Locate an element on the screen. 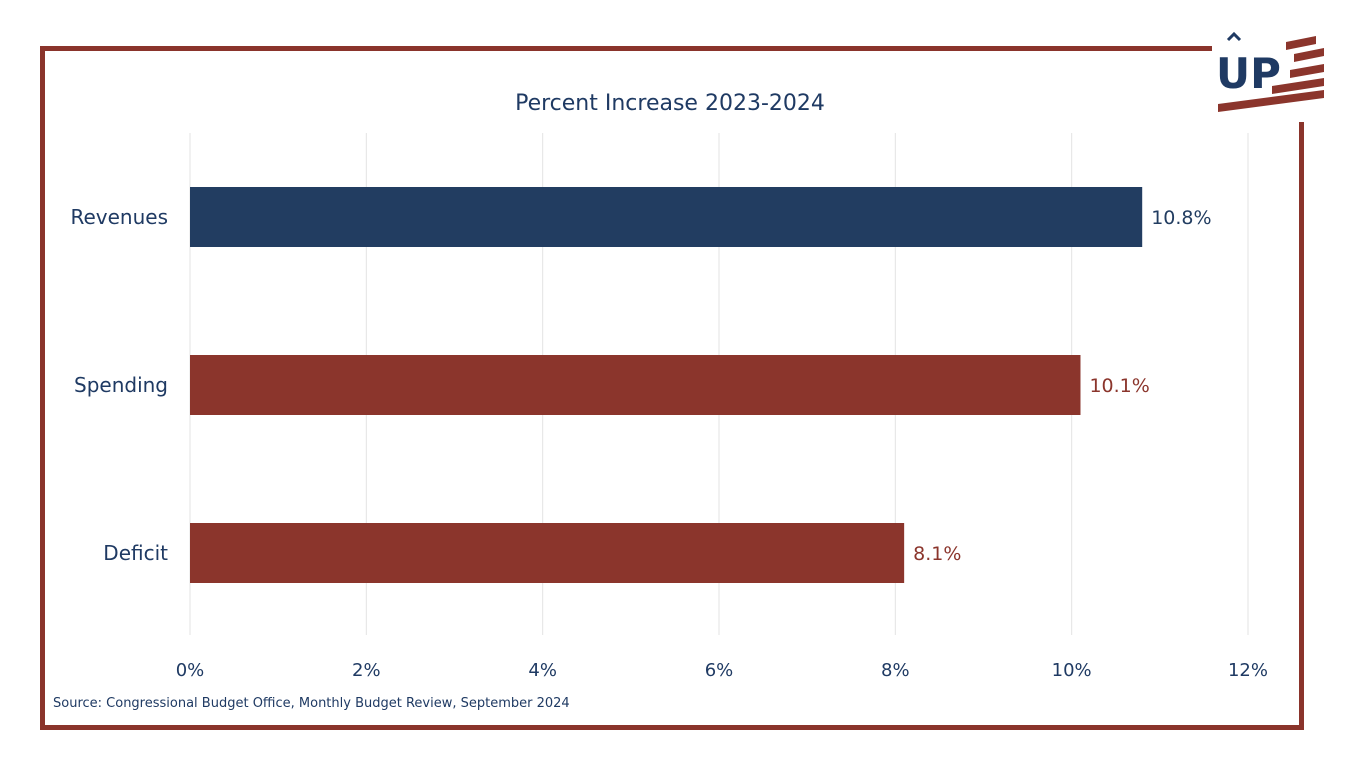 The image size is (1370, 770). x-tick-label: 2% is located at coordinates (366, 670).